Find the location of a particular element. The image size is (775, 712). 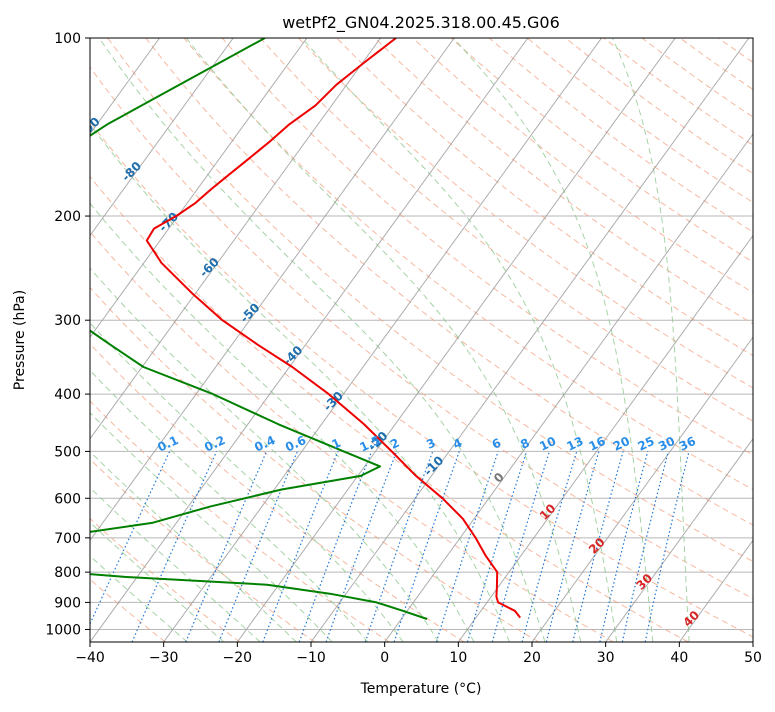

x-tick-label: 30 is located at coordinates (606, 658).